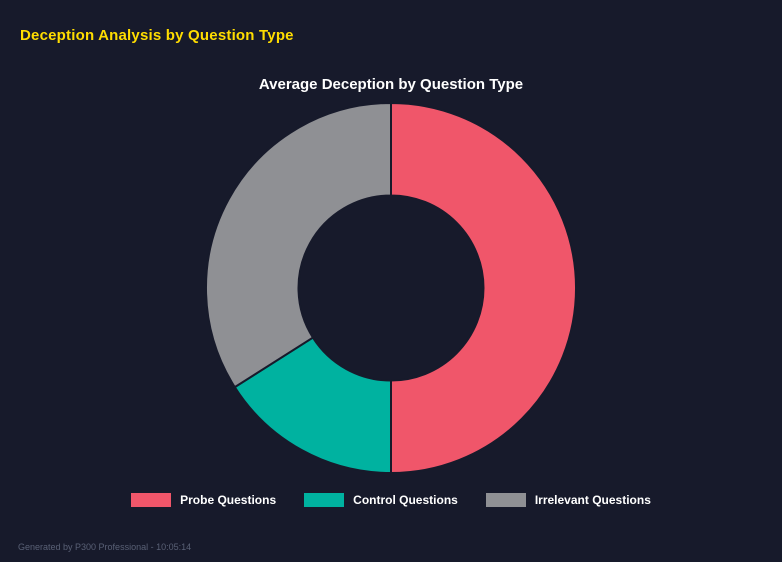 This screenshot has width=782, height=562. I want to click on legend-label: Probe Questions, so click(228, 500).